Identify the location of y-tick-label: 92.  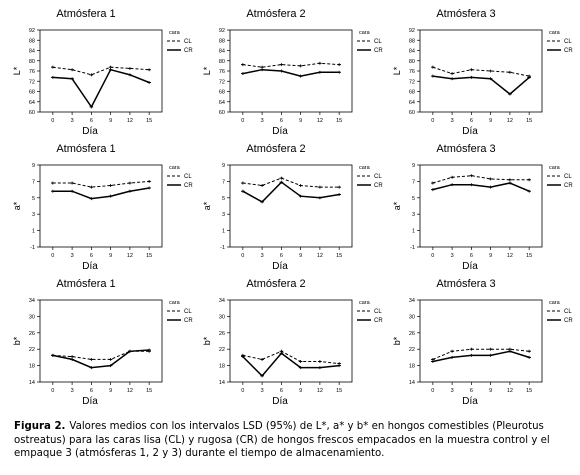
(412, 31).